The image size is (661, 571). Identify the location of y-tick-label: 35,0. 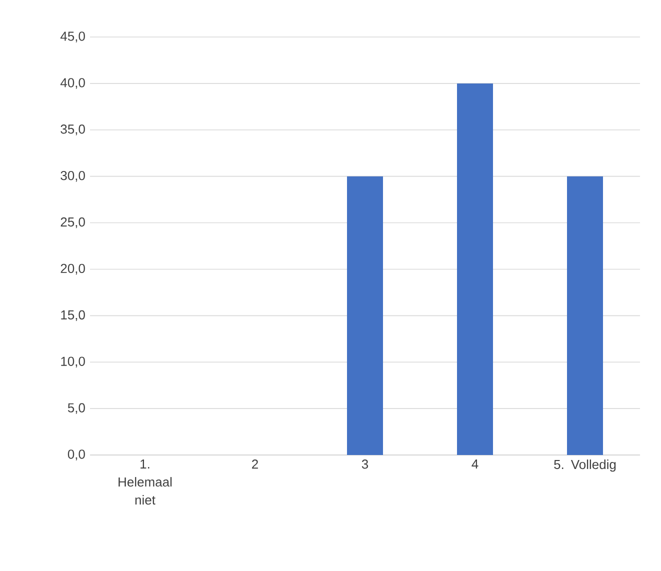
(72, 130).